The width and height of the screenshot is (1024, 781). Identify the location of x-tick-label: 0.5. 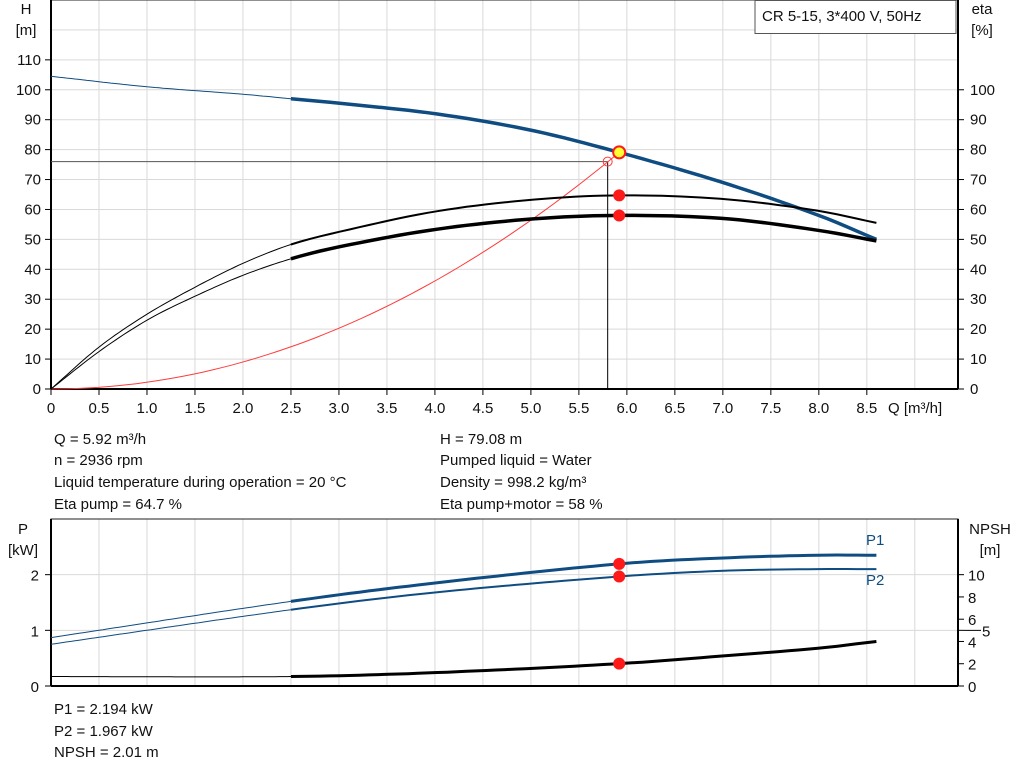
(99, 408).